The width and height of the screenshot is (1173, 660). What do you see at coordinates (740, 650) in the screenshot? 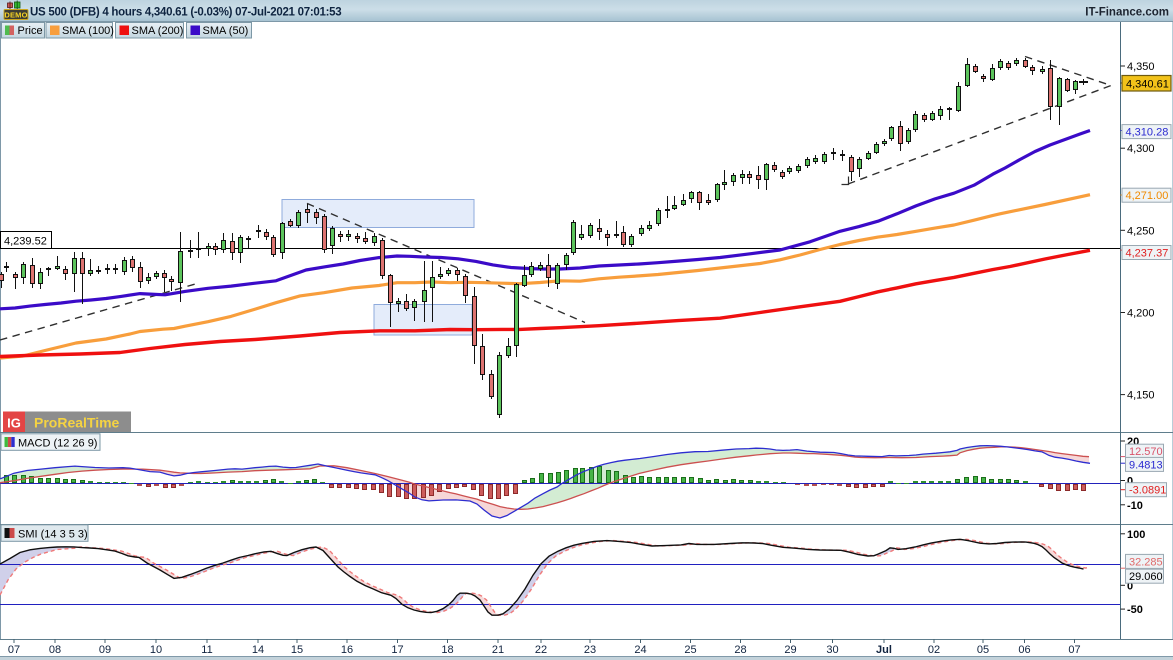
I see `svg-text: 28` at bounding box center [740, 650].